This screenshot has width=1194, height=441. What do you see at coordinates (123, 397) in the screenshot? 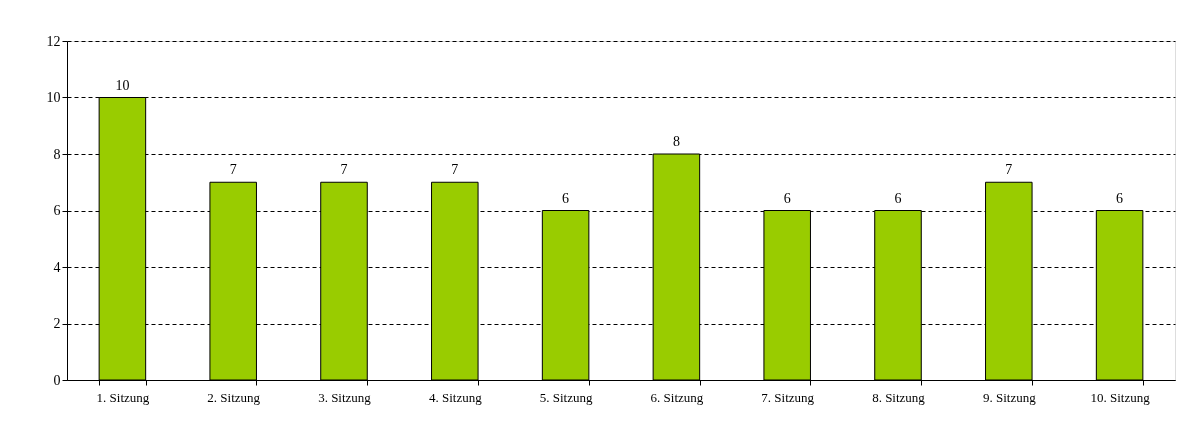
I see `x-tick-label: 1. Sitzung` at bounding box center [123, 397].